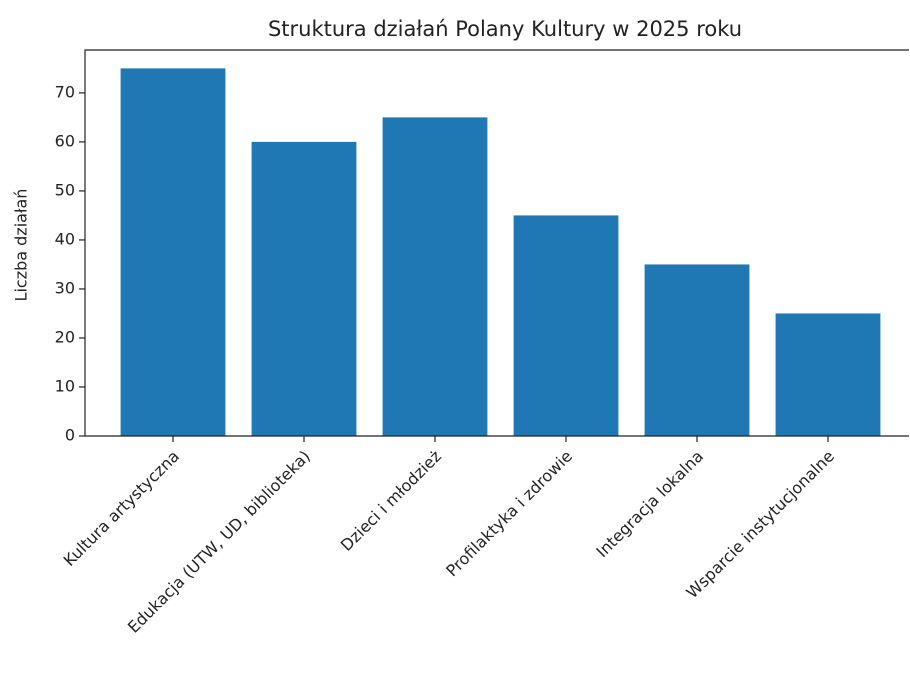  What do you see at coordinates (65, 287) in the screenshot?
I see `y-tick-label: 30` at bounding box center [65, 287].